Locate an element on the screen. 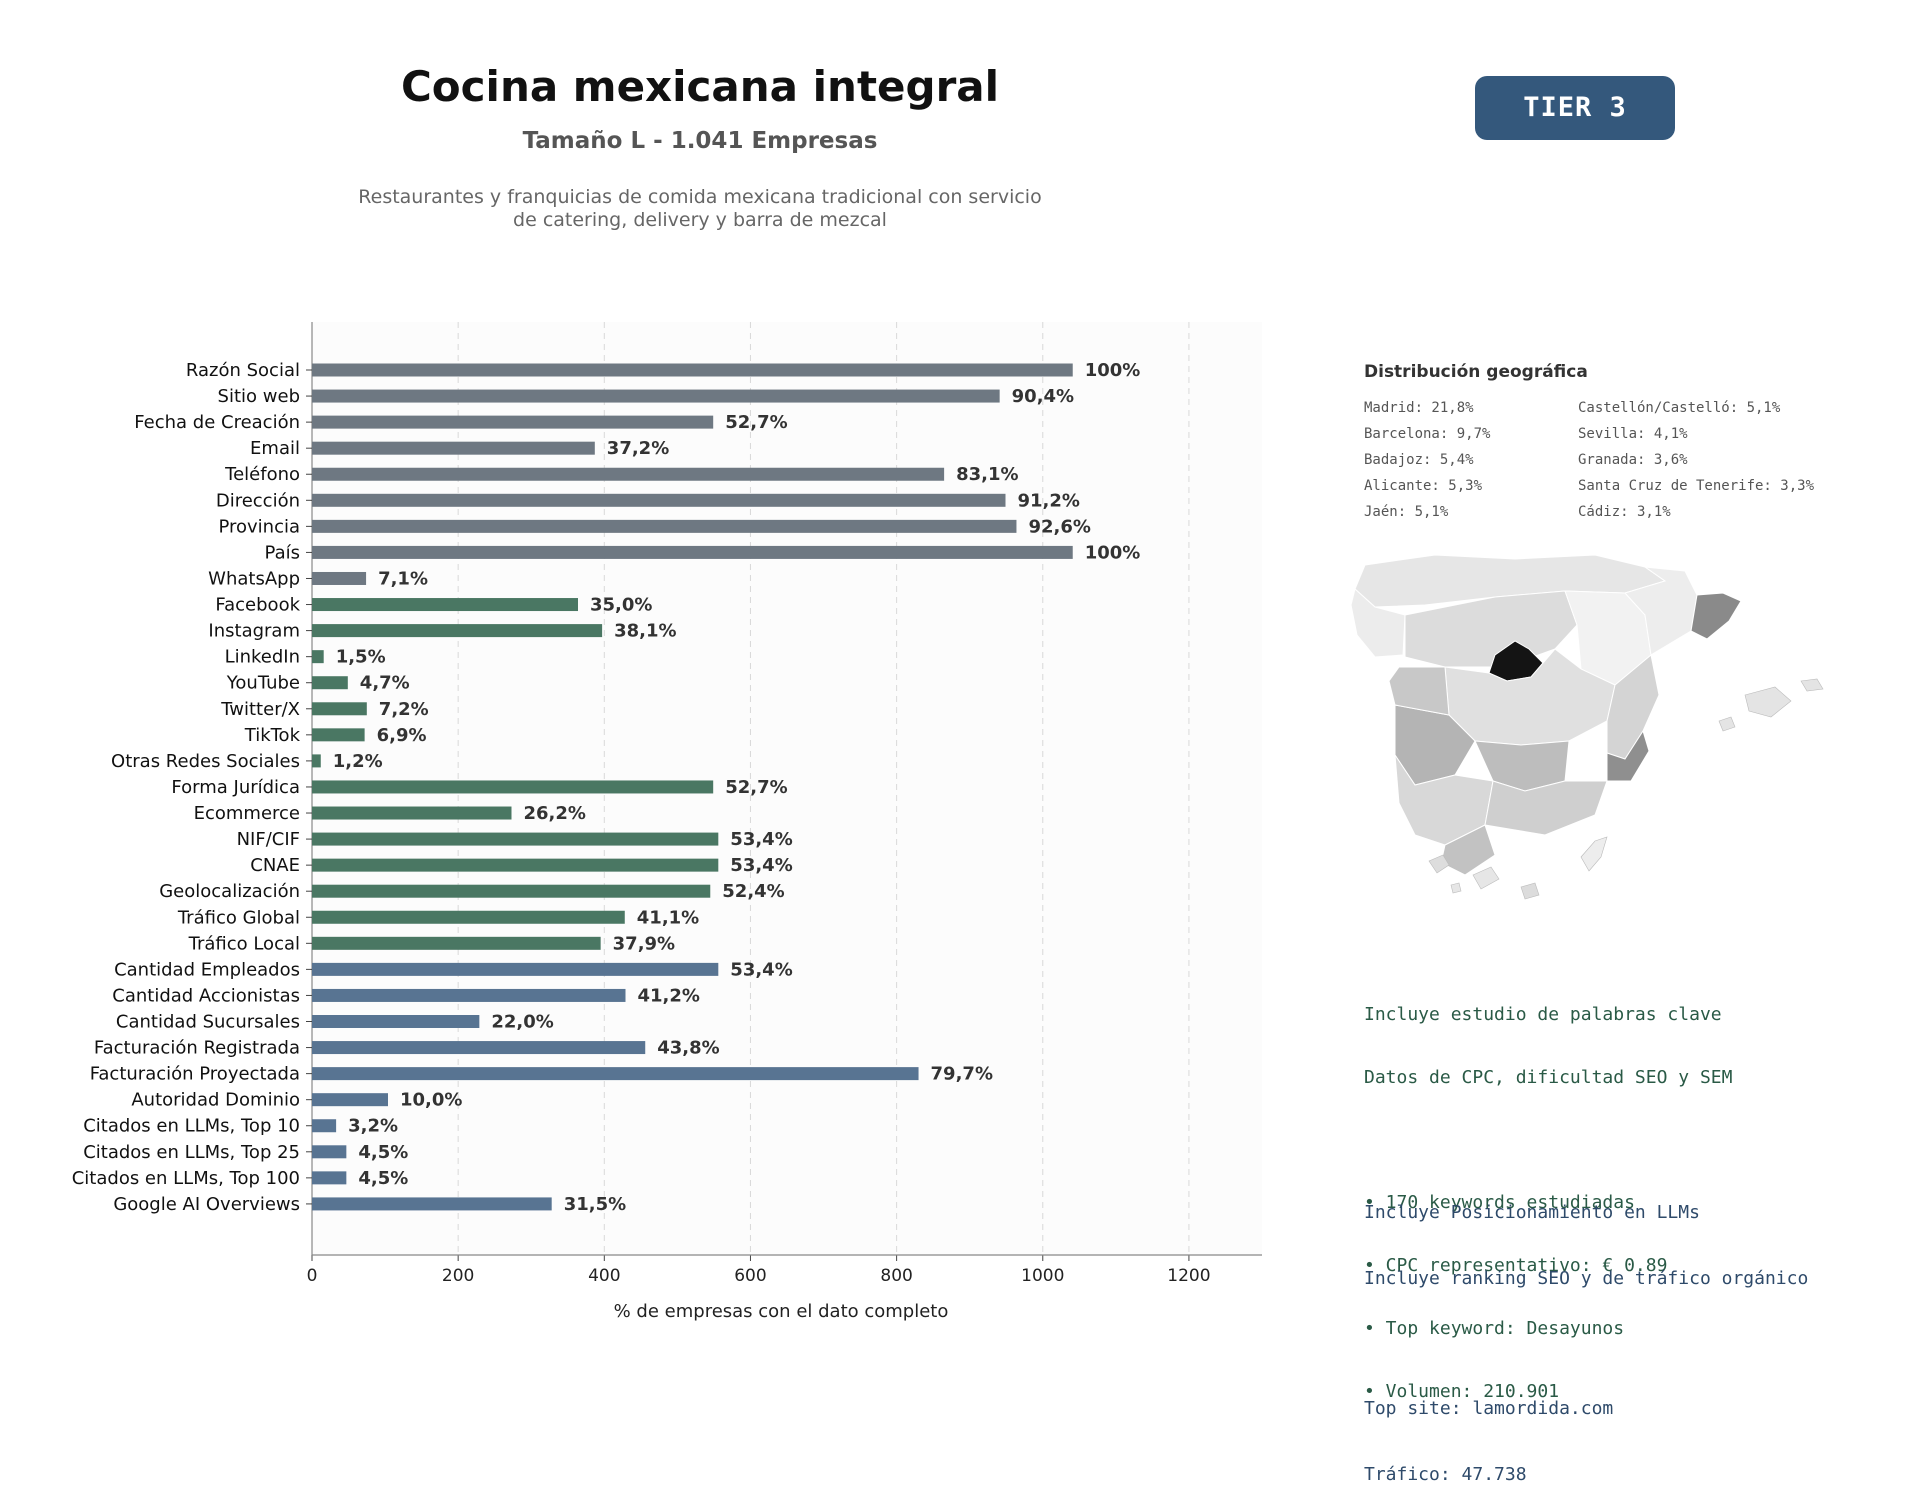  map-region-ibiza is located at coordinates (1727, 724).